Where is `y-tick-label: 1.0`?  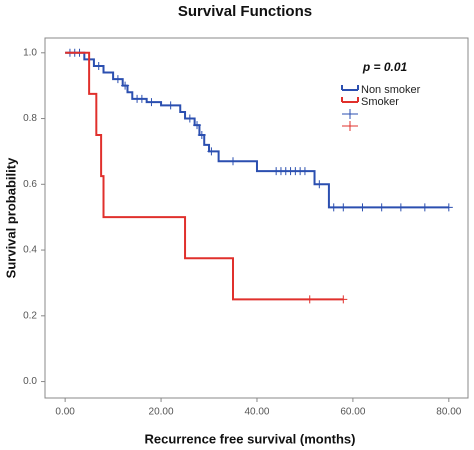
y-tick-label: 1.0 is located at coordinates (30, 52).